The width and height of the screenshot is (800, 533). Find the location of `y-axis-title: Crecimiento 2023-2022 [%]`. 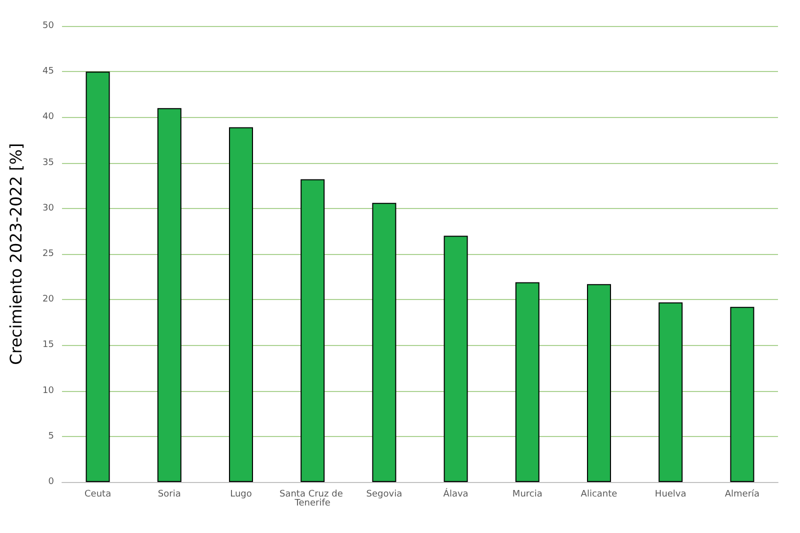

y-axis-title: Crecimiento 2023-2022 [%] is located at coordinates (16, 254).